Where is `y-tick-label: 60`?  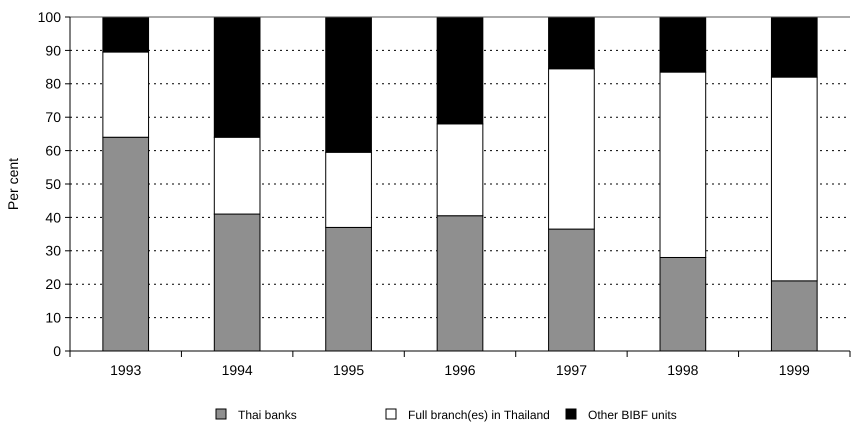 y-tick-label: 60 is located at coordinates (53, 150).